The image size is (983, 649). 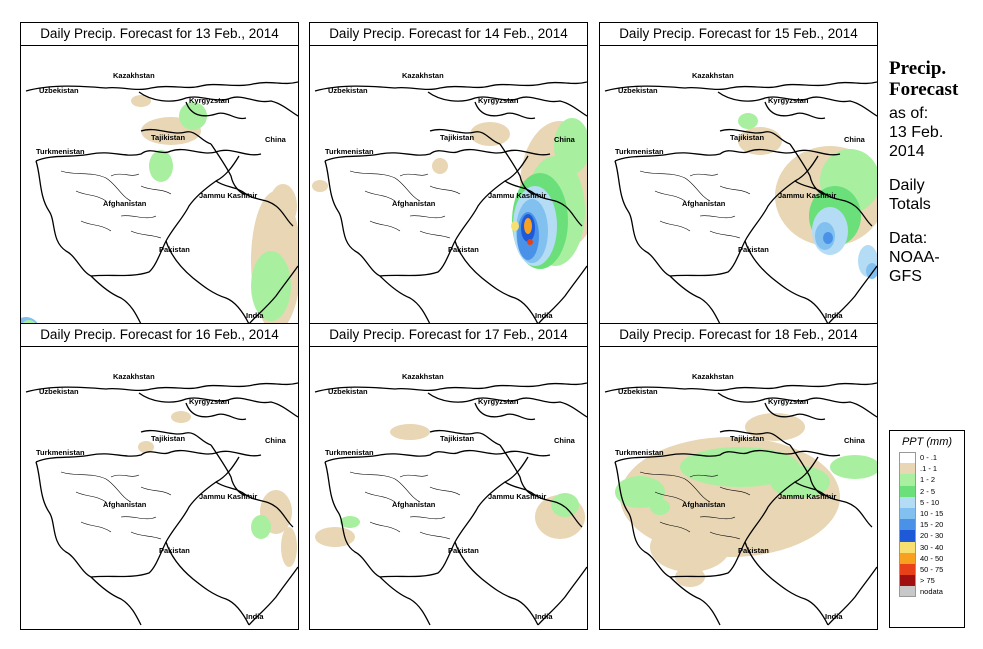 What do you see at coordinates (276, 440) in the screenshot?
I see `map-label-china: China` at bounding box center [276, 440].